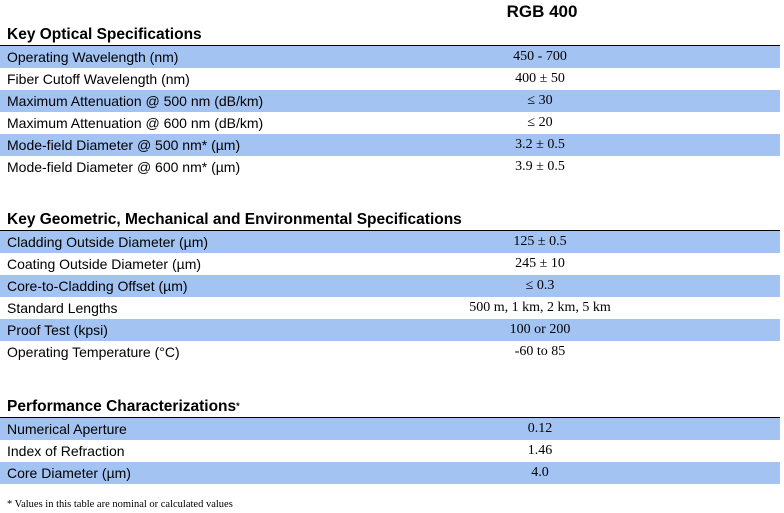 This screenshot has width=784, height=513. I want to click on row-value: -60 to 85, so click(540, 351).